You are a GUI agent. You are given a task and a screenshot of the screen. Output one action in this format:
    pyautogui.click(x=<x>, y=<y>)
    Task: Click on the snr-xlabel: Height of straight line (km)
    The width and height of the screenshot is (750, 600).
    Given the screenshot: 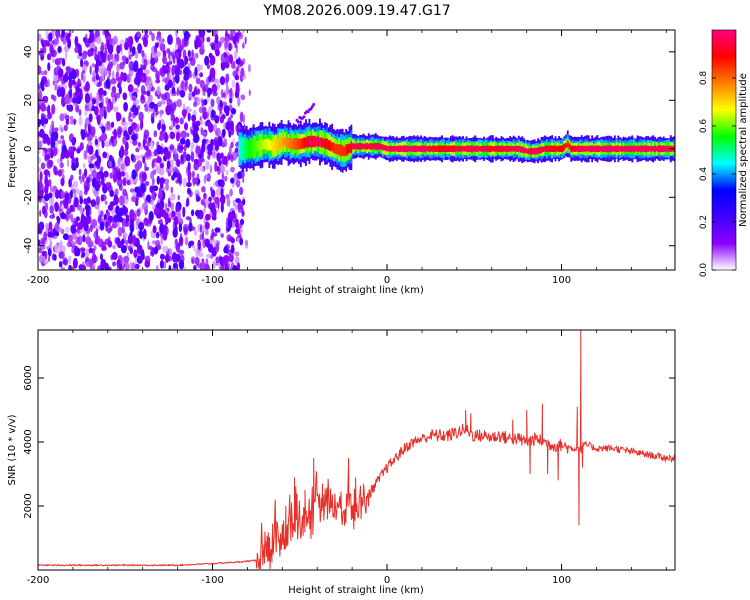 What is the action you would take?
    pyautogui.click(x=356, y=590)
    